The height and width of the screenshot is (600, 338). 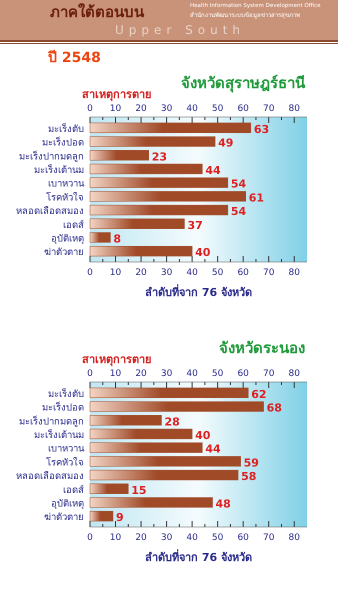 I want to click on data-label: 68, so click(x=274, y=408).